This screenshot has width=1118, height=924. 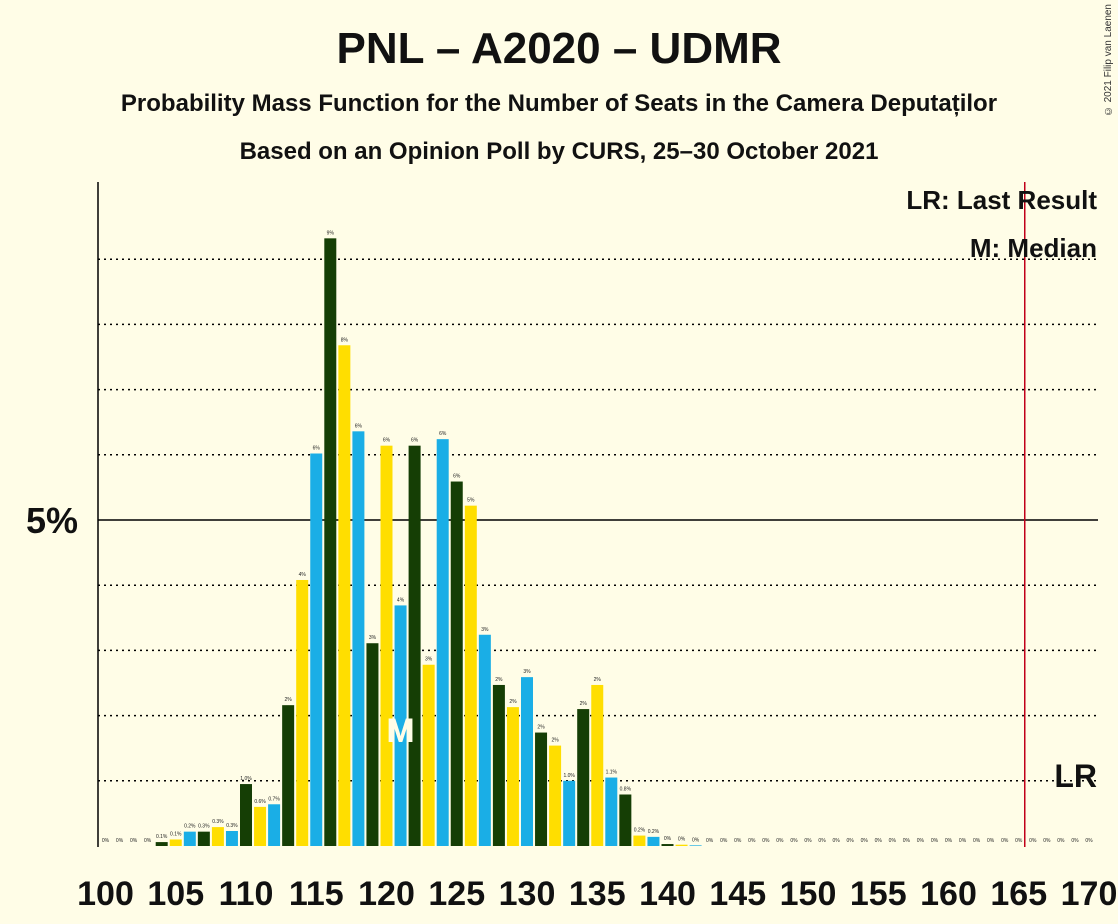 What do you see at coordinates (331, 233) in the screenshot?
I see `bar-value-label: 9%` at bounding box center [331, 233].